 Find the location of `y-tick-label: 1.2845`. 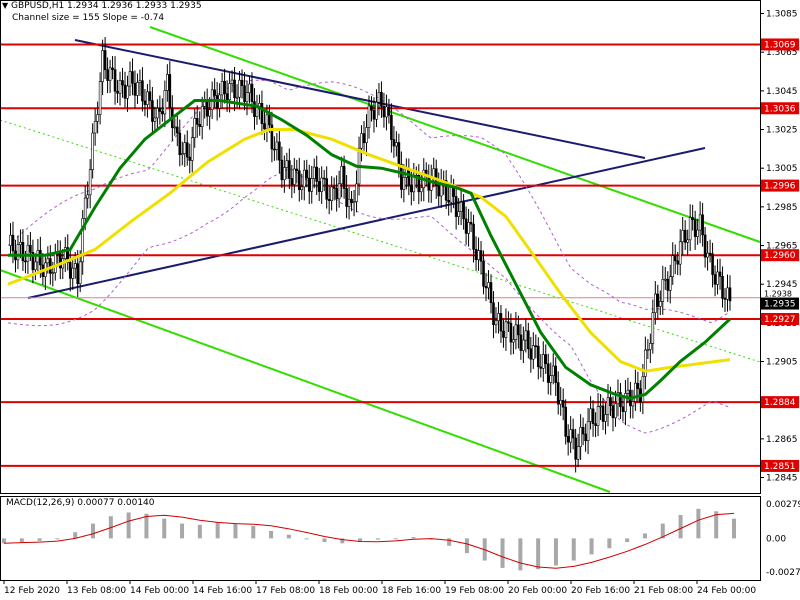

y-tick-label: 1.2845 is located at coordinates (782, 479).